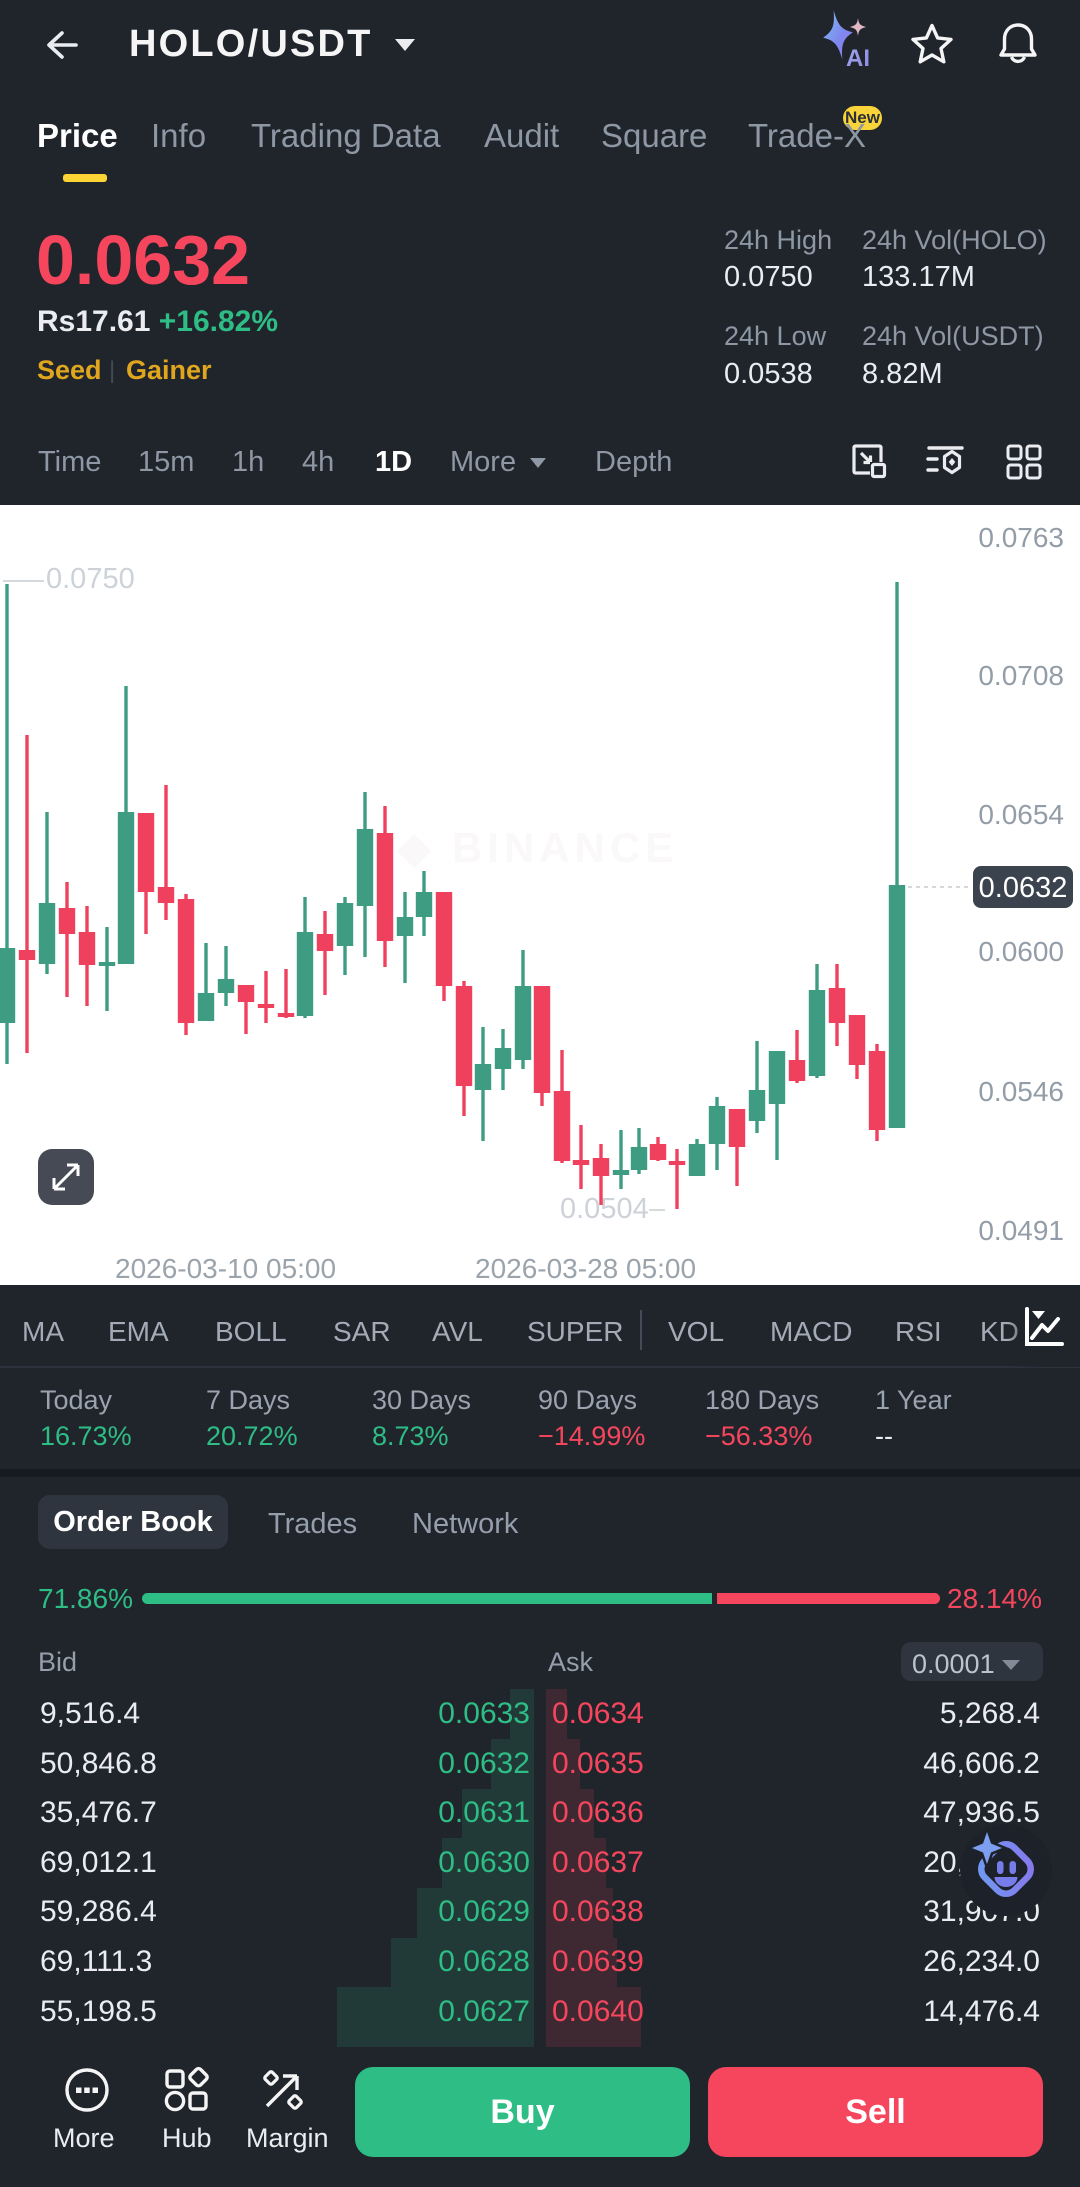  Describe the element at coordinates (537, 847) in the screenshot. I see `svg-text: ◆ BINANCE` at that location.